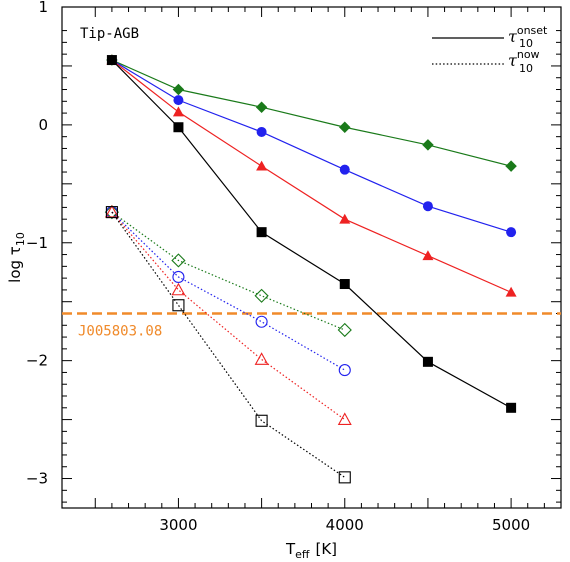 Image resolution: width=570 pixels, height=562 pixels. Describe the element at coordinates (345, 525) in the screenshot. I see `x-tick-label: 4000` at that location.